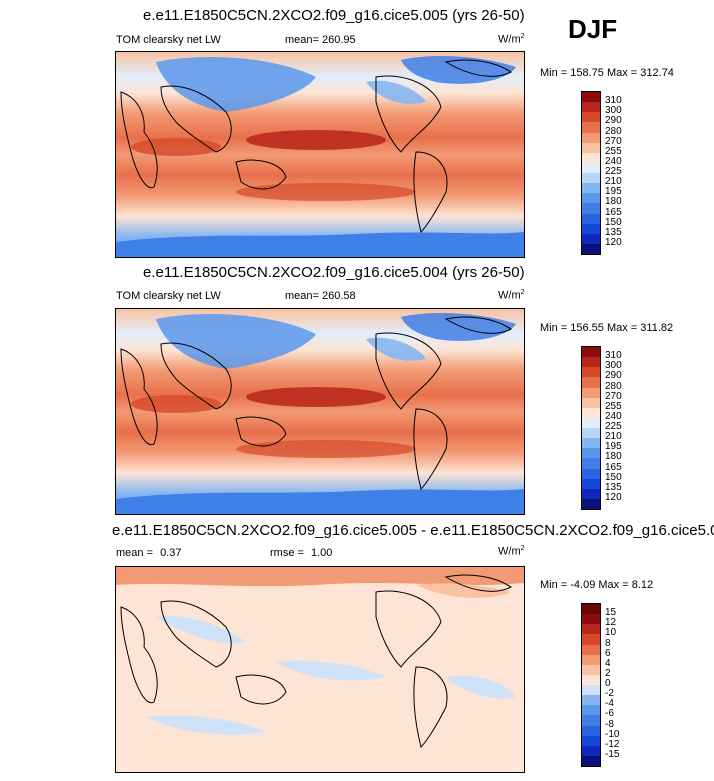  I want to click on panel3-asia-cool, so click(201, 630).